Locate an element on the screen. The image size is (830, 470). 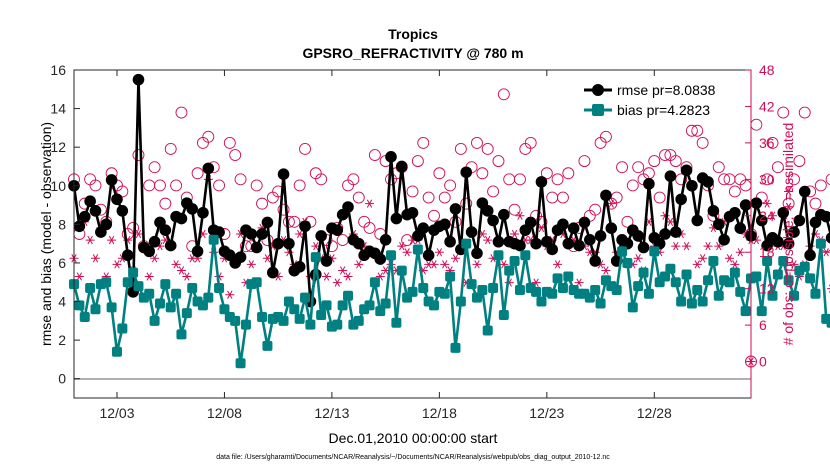
x-tick-label: 12/28 is located at coordinates (654, 413).